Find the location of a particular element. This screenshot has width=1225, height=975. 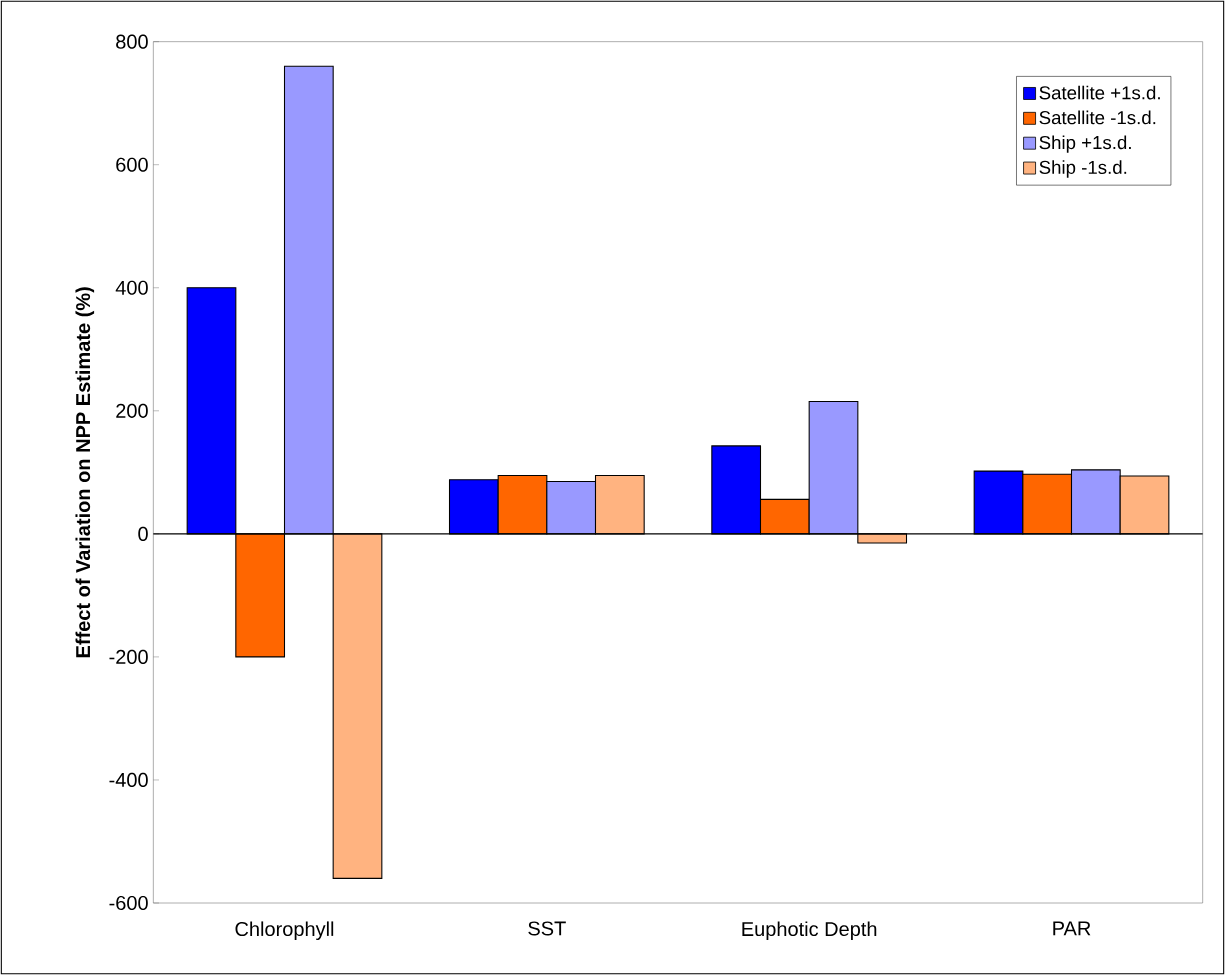

y-tick-label: 800 is located at coordinates (132, 41).